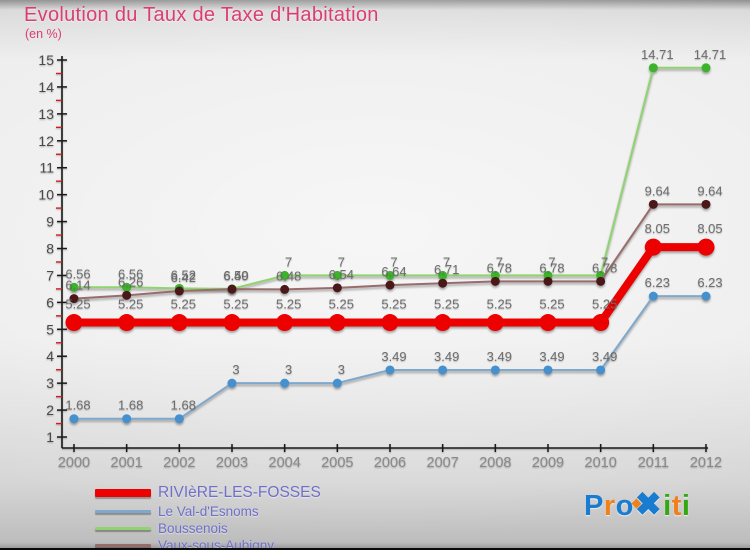  Describe the element at coordinates (676, 506) in the screenshot. I see `logo-letter: t` at that location.